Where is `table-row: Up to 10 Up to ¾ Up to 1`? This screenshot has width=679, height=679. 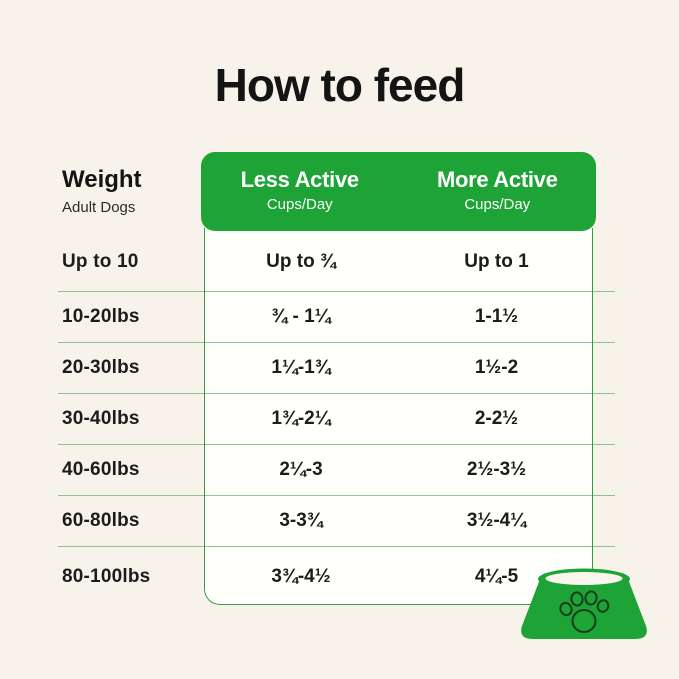
table-row: Up to 10 Up to ¾ Up to 1 is located at coordinates (336, 262).